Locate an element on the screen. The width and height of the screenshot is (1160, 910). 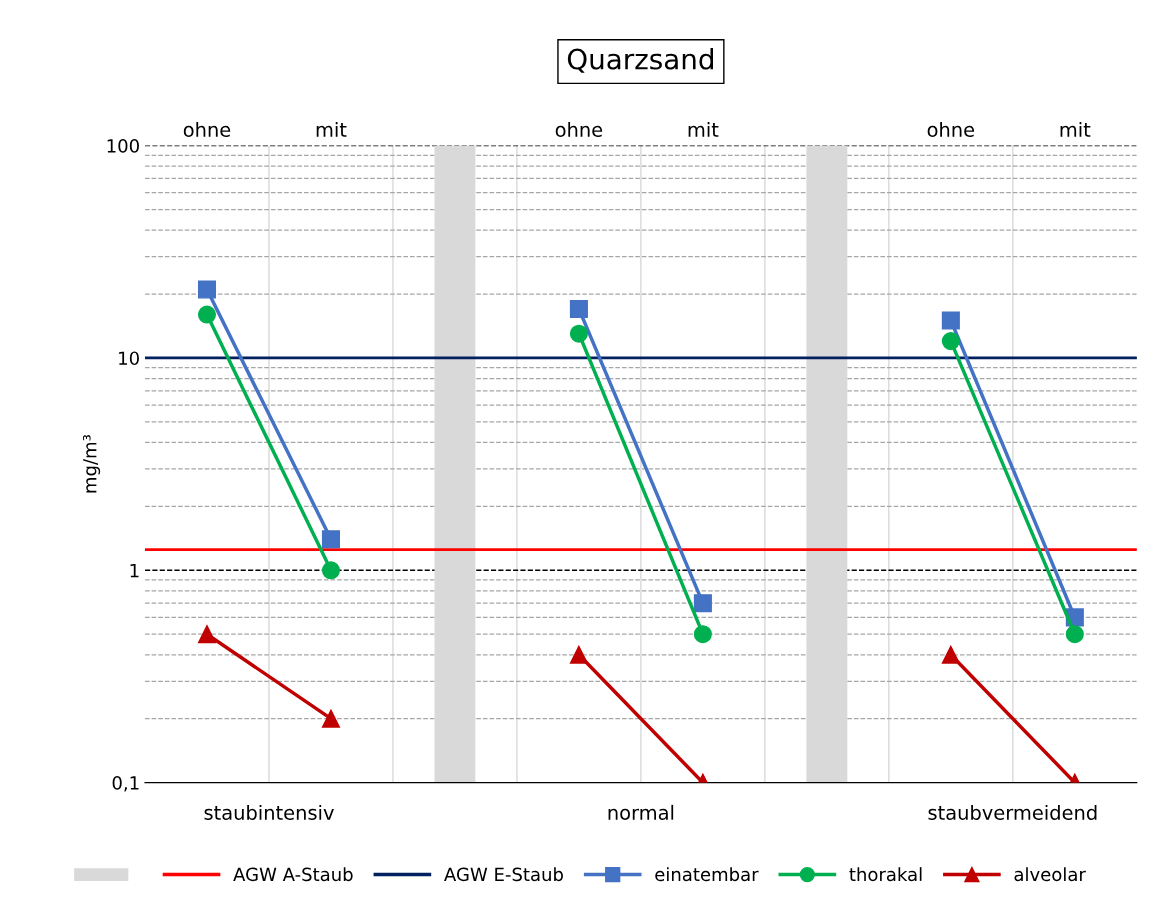
y-tick-label: 10 is located at coordinates (129, 358).